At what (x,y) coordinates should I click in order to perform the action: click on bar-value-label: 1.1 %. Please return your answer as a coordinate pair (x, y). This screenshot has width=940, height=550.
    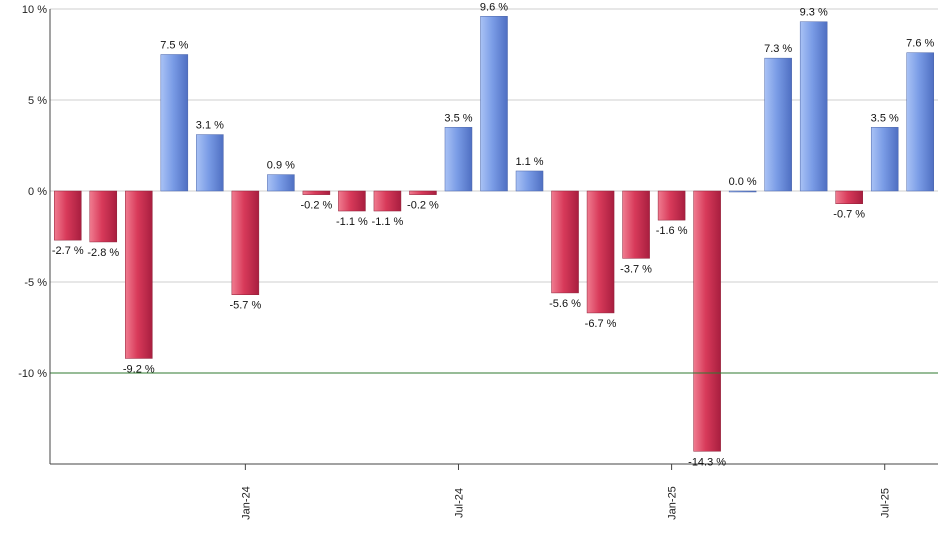
    Looking at the image, I should click on (529, 162).